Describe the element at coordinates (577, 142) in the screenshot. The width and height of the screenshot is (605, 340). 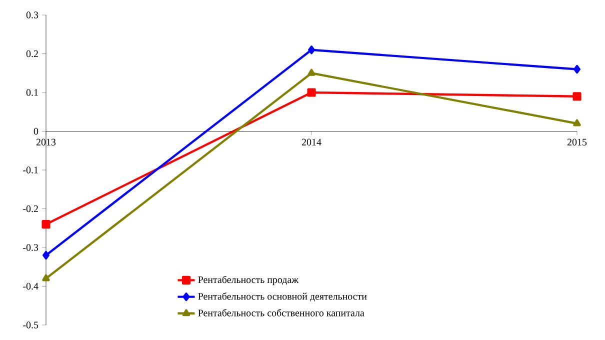
I see `x-tick-label: 2015` at that location.